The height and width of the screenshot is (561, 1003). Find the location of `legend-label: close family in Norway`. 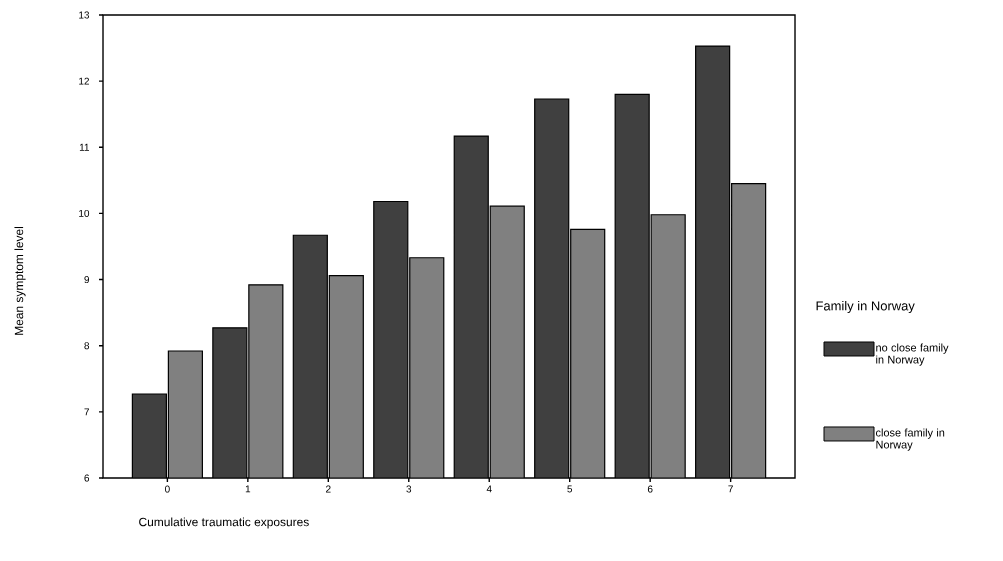

legend-label: close family in Norway is located at coordinates (910, 439).